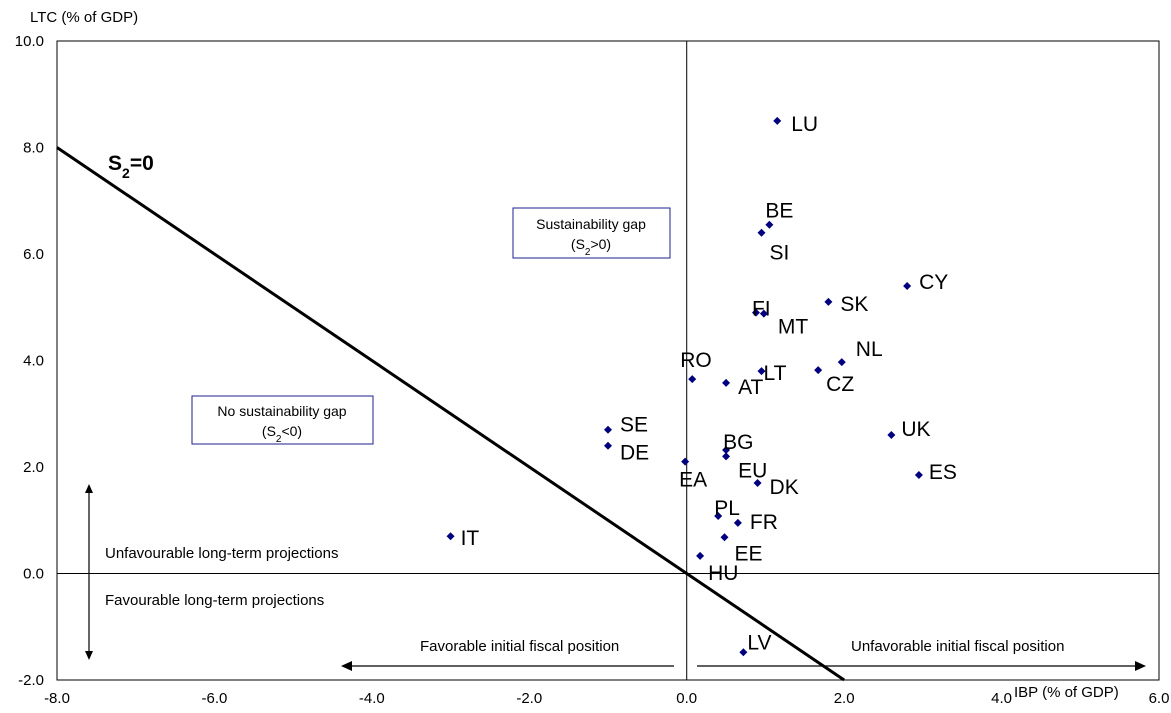  What do you see at coordinates (761, 371) in the screenshot?
I see `data-point-lt` at bounding box center [761, 371].